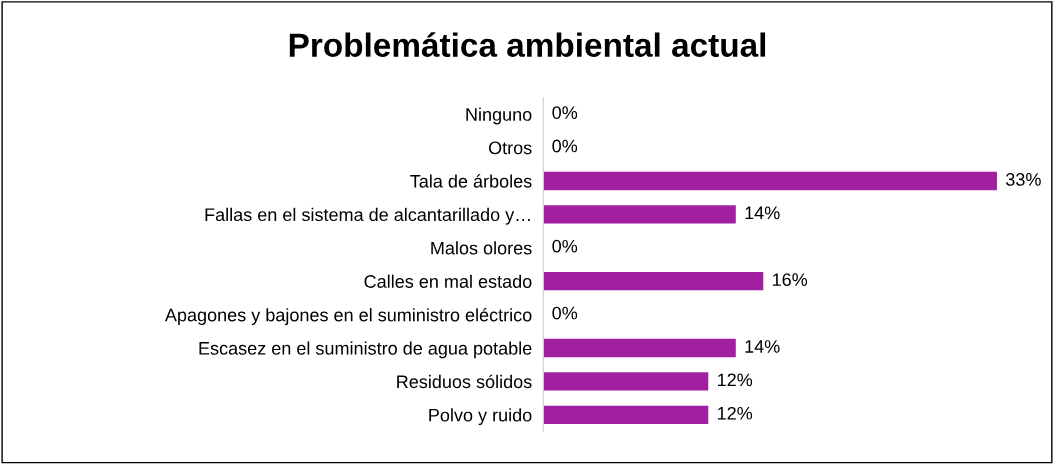 The width and height of the screenshot is (1055, 464). What do you see at coordinates (448, 281) in the screenshot?
I see `y-tick-label: Calles en mal estado` at bounding box center [448, 281].